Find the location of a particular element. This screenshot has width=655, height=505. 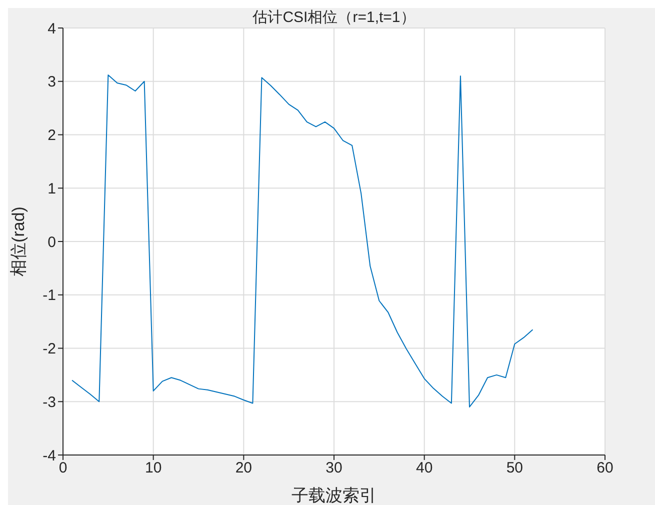

y-tick-label: -2 is located at coordinates (49, 349).